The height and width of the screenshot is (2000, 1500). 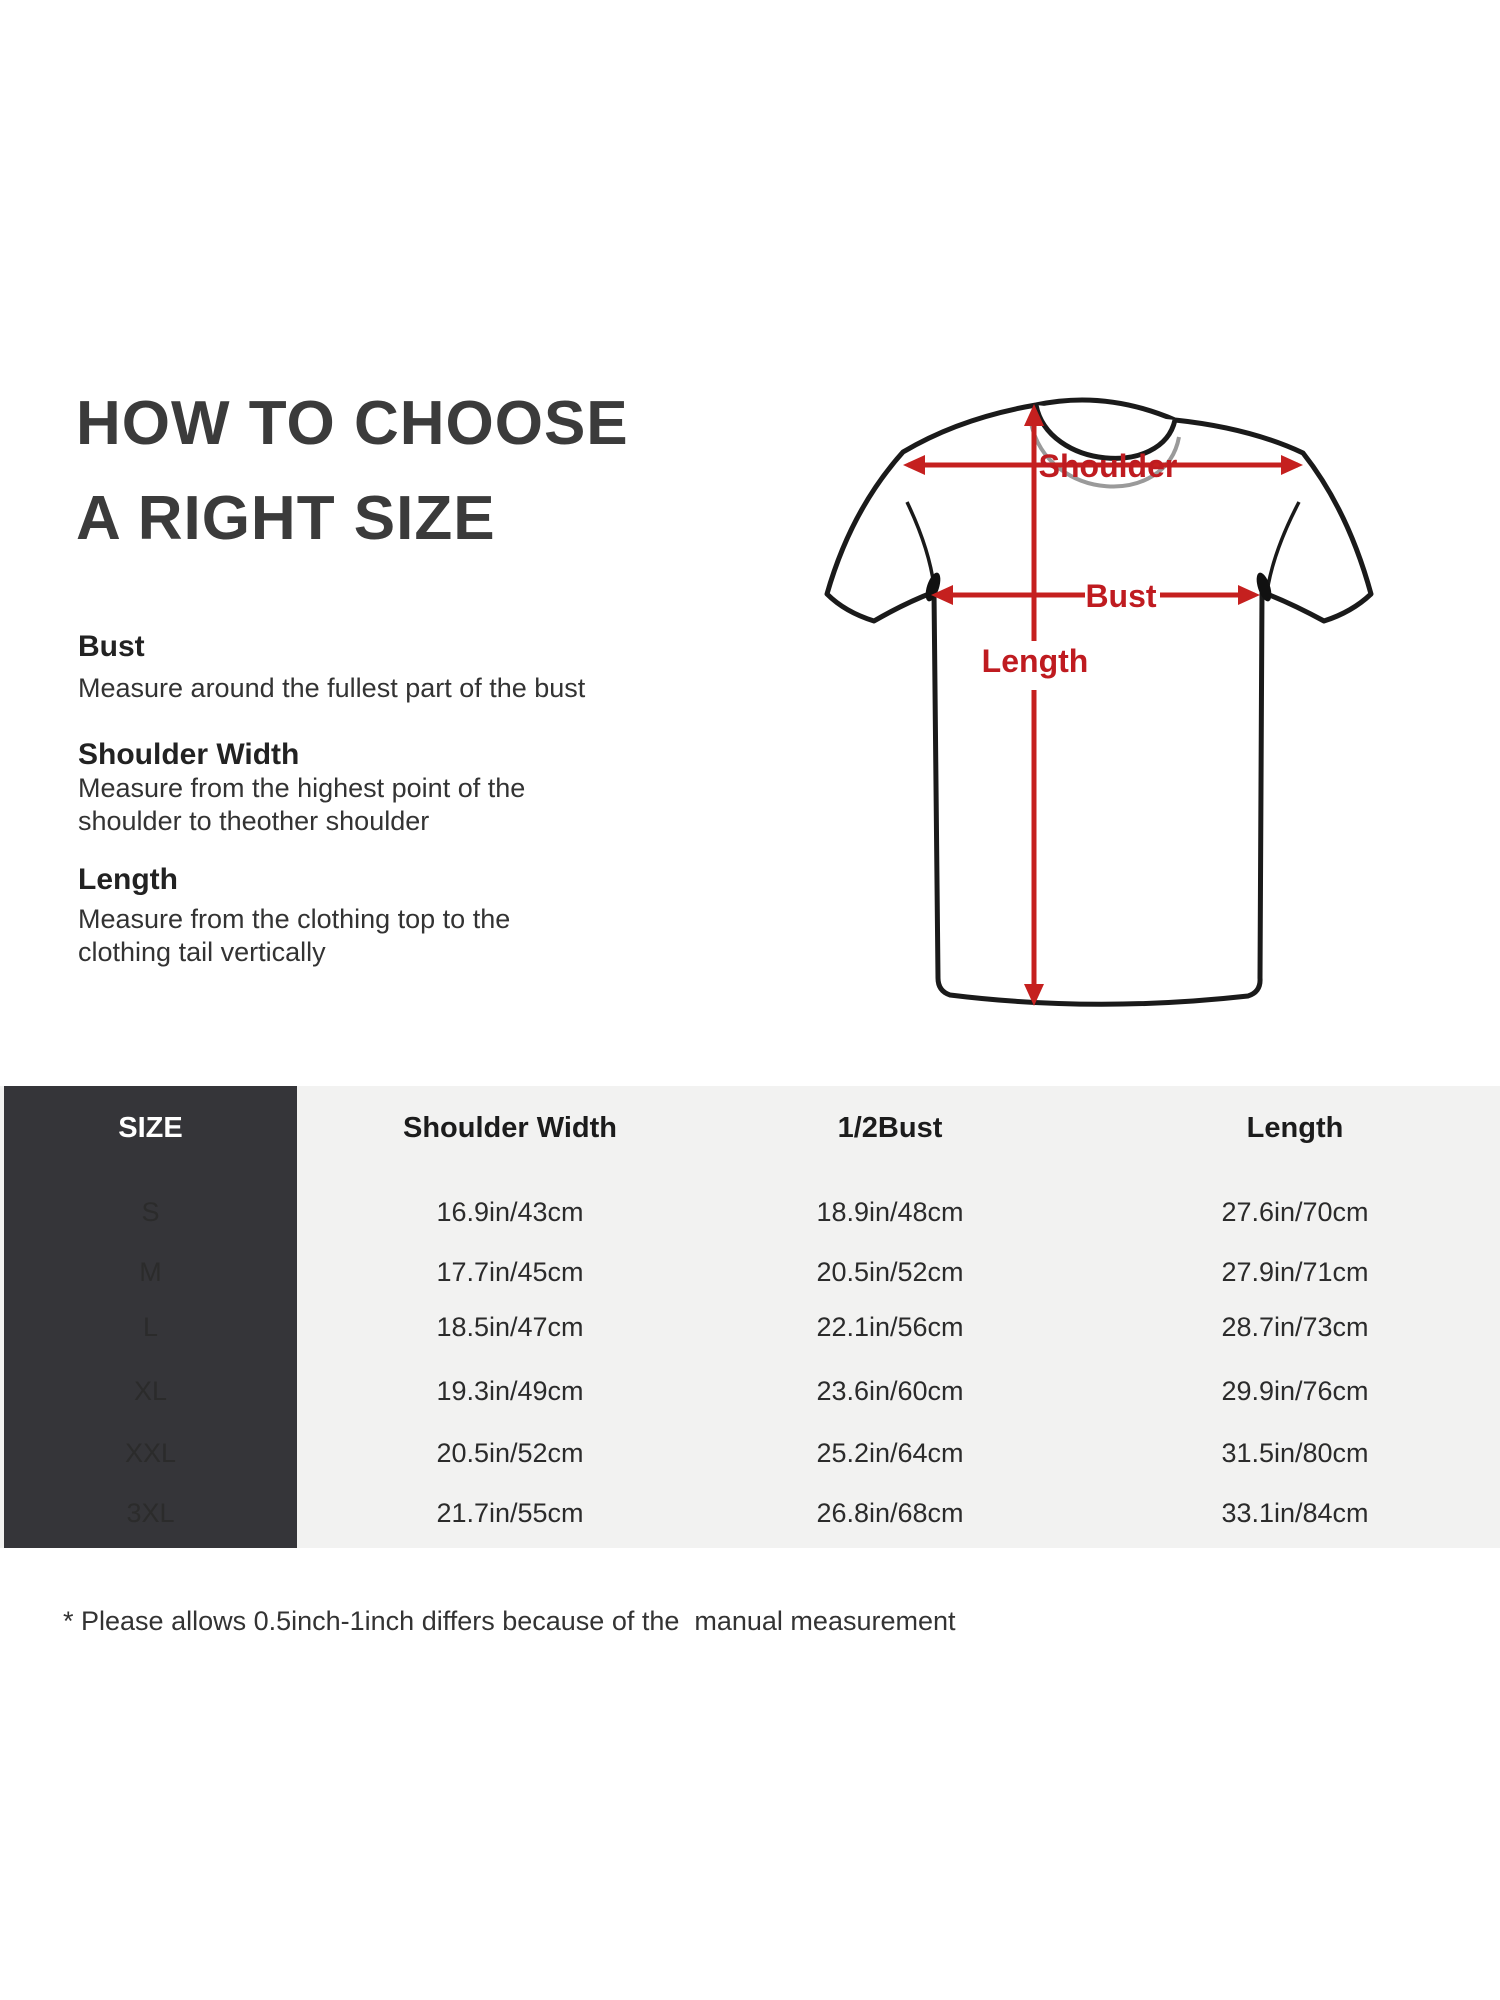 What do you see at coordinates (510, 1391) in the screenshot?
I see `shoulder-width-cell: 19.3in/49cm` at bounding box center [510, 1391].